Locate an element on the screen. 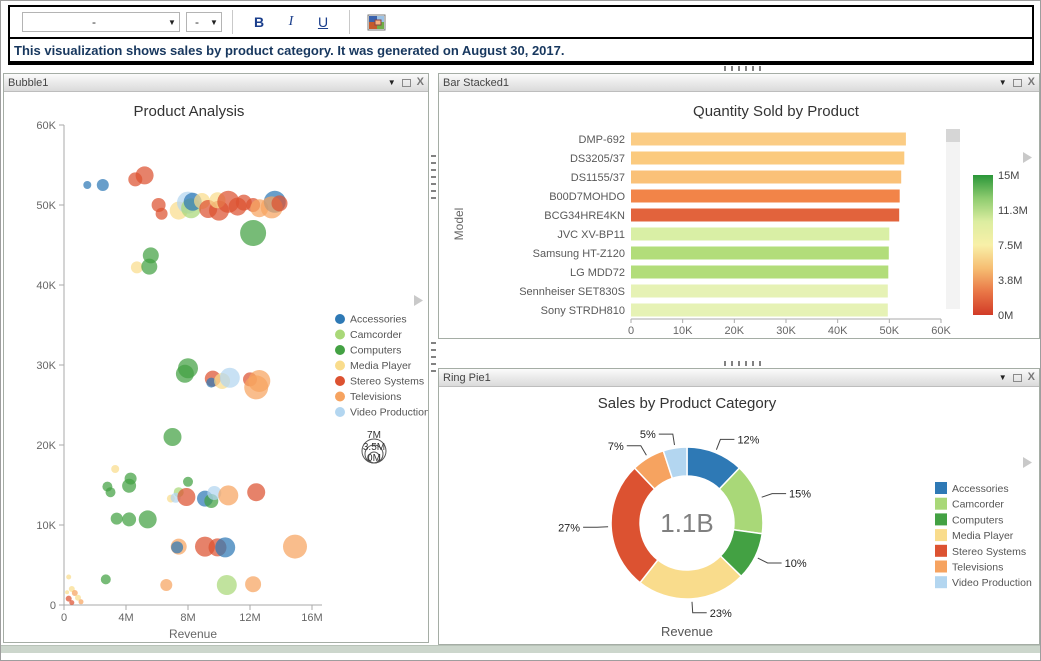 This screenshot has width=1041, height=661. x-axis-title: Revenue is located at coordinates (193, 634).